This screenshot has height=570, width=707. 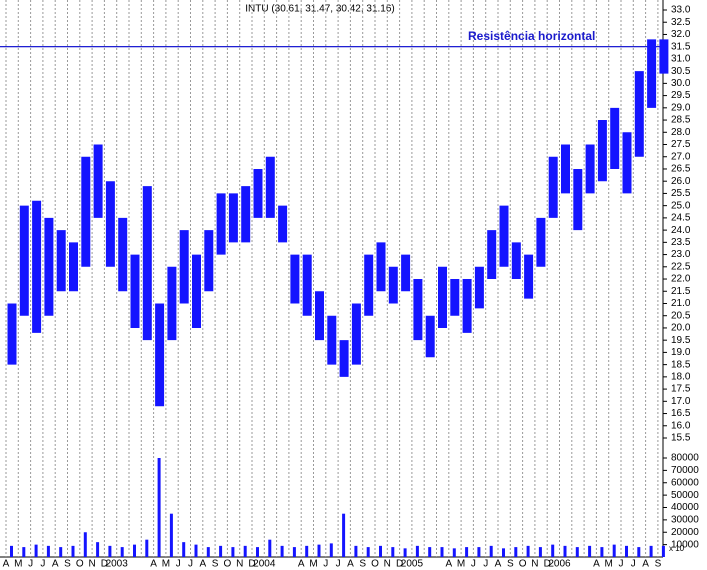 I want to click on y-tick-label: 27.0, so click(x=681, y=156).